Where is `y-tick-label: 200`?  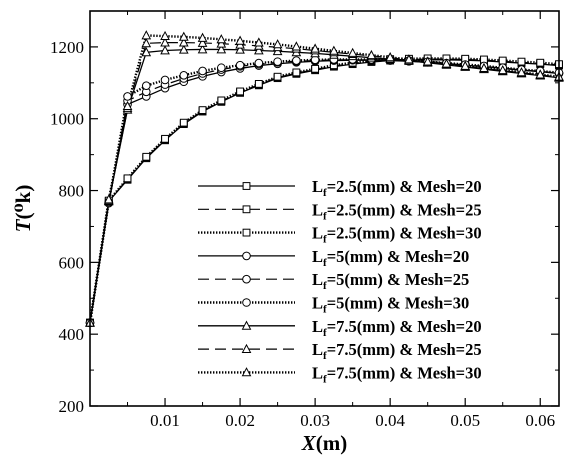 y-tick-label: 200 is located at coordinates (72, 406).